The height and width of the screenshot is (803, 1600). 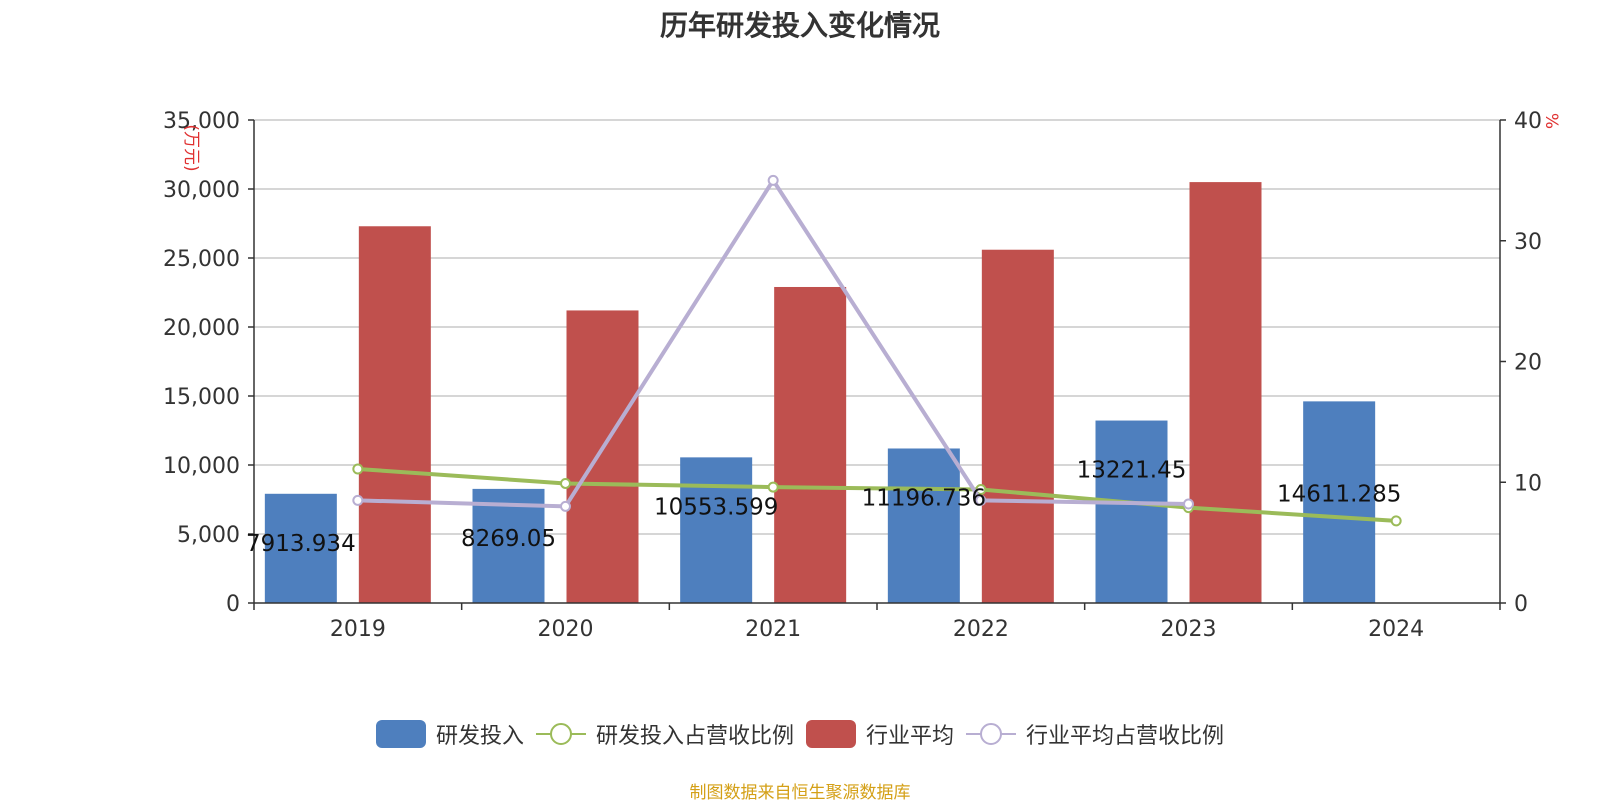 I want to click on left-tick-label: 35,000, so click(x=201, y=121).